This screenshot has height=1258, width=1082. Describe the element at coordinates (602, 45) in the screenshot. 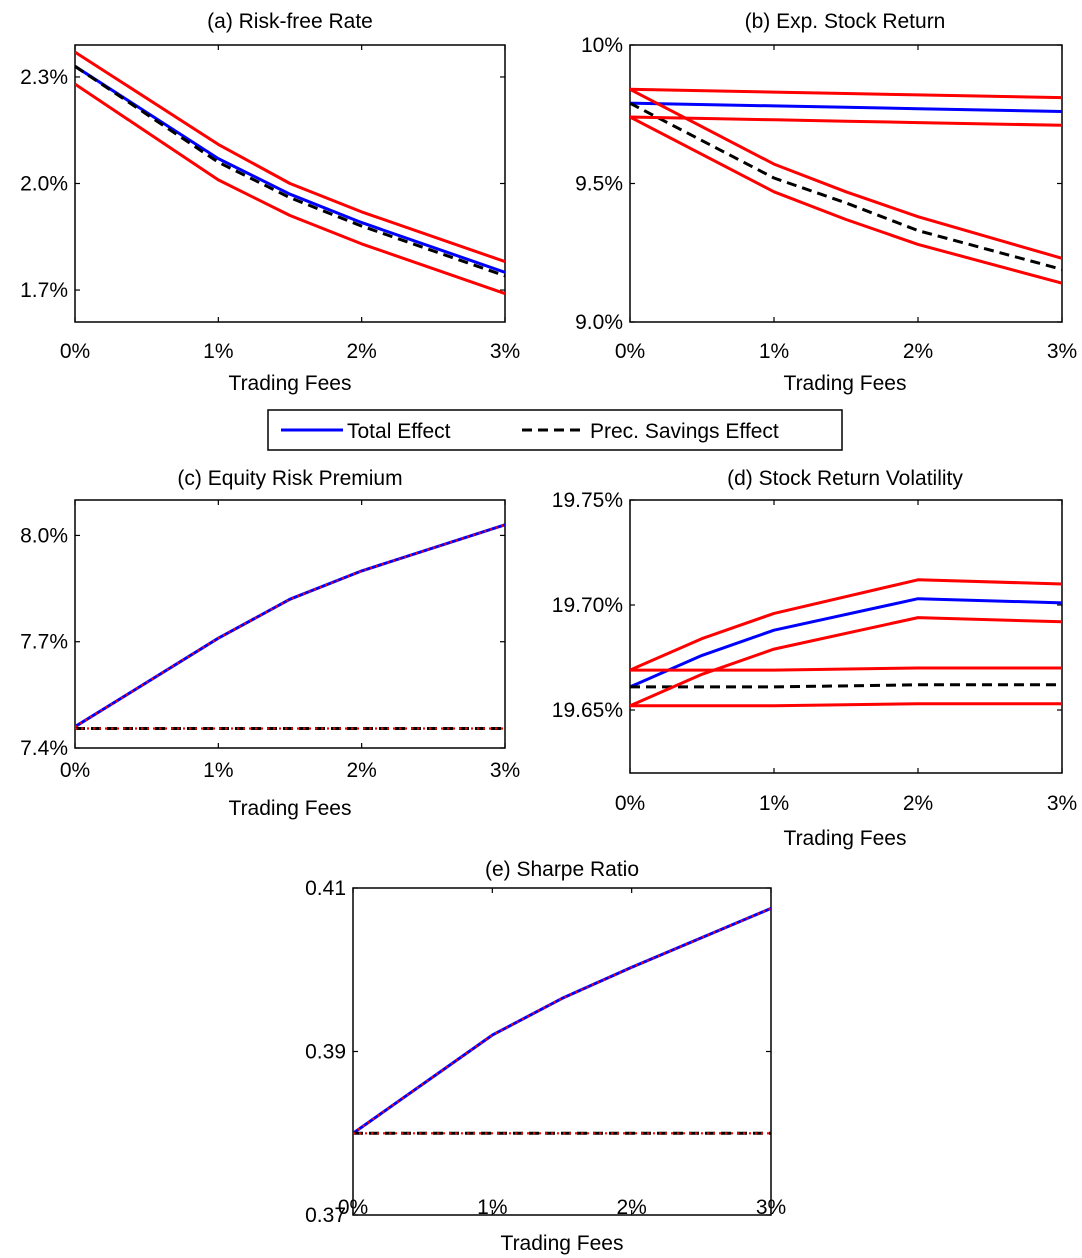

I see `y-tick-label: 10%` at that location.